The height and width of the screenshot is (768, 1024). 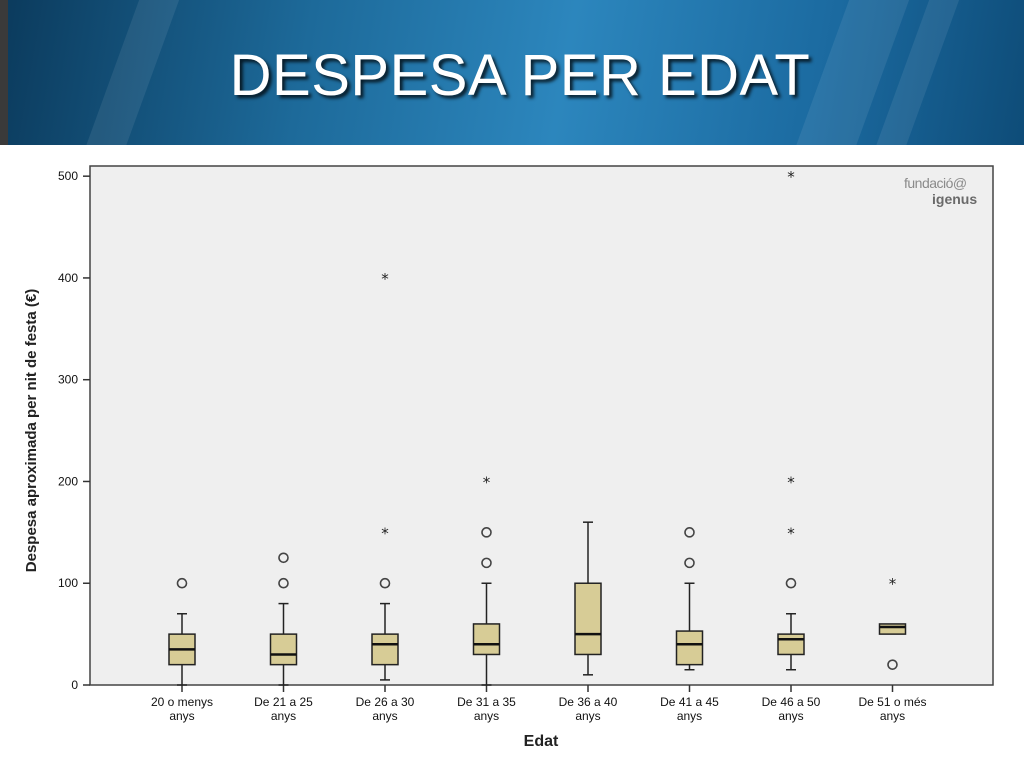 What do you see at coordinates (68, 176) in the screenshot?
I see `y-tick-label: 500` at bounding box center [68, 176].